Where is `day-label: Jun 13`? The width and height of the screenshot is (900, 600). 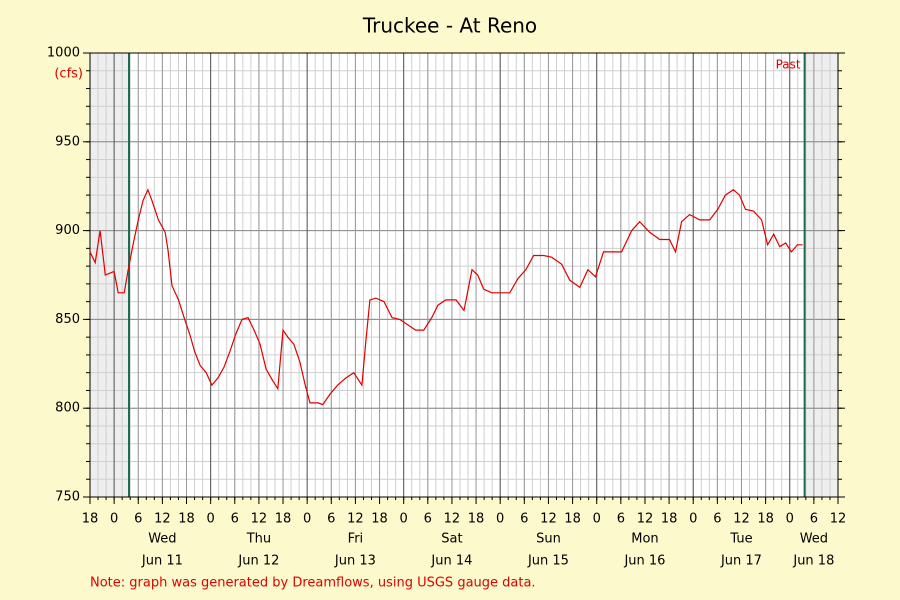
day-label: Jun 13 is located at coordinates (355, 561).